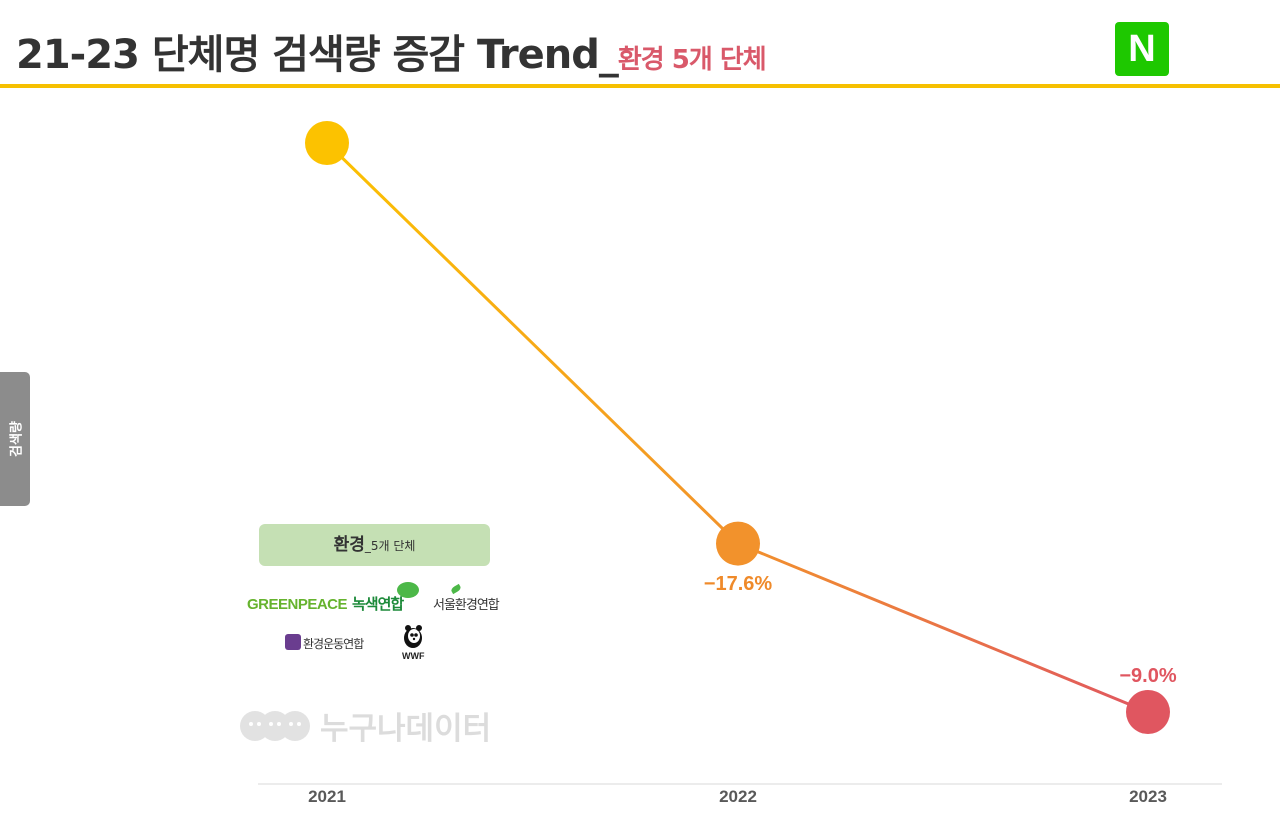  What do you see at coordinates (378, 604) in the screenshot?
I see `green-korea-logo: 녹색연합` at bounding box center [378, 604].